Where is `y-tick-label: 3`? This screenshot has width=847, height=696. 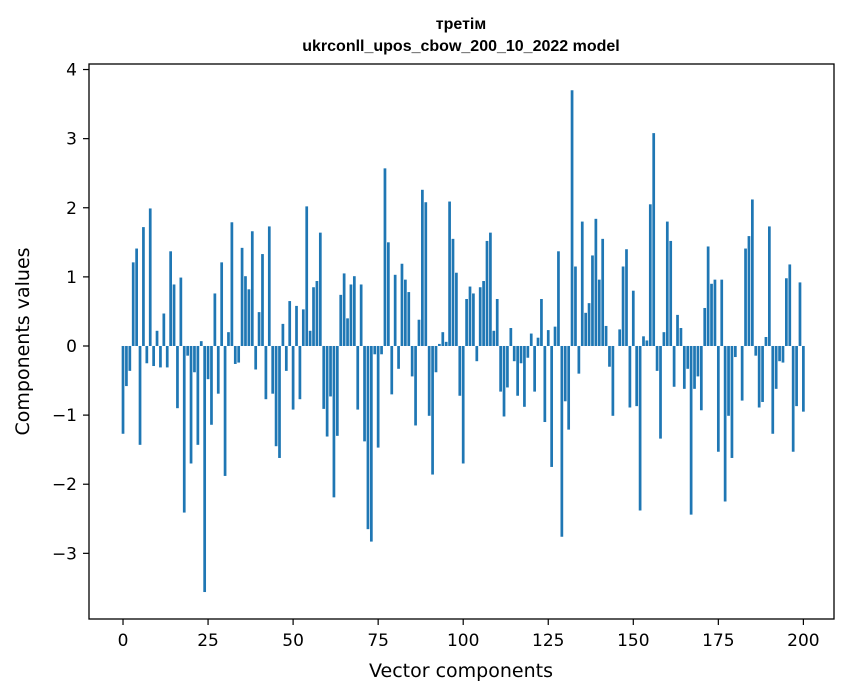
y-tick-label: 3 is located at coordinates (71, 140).